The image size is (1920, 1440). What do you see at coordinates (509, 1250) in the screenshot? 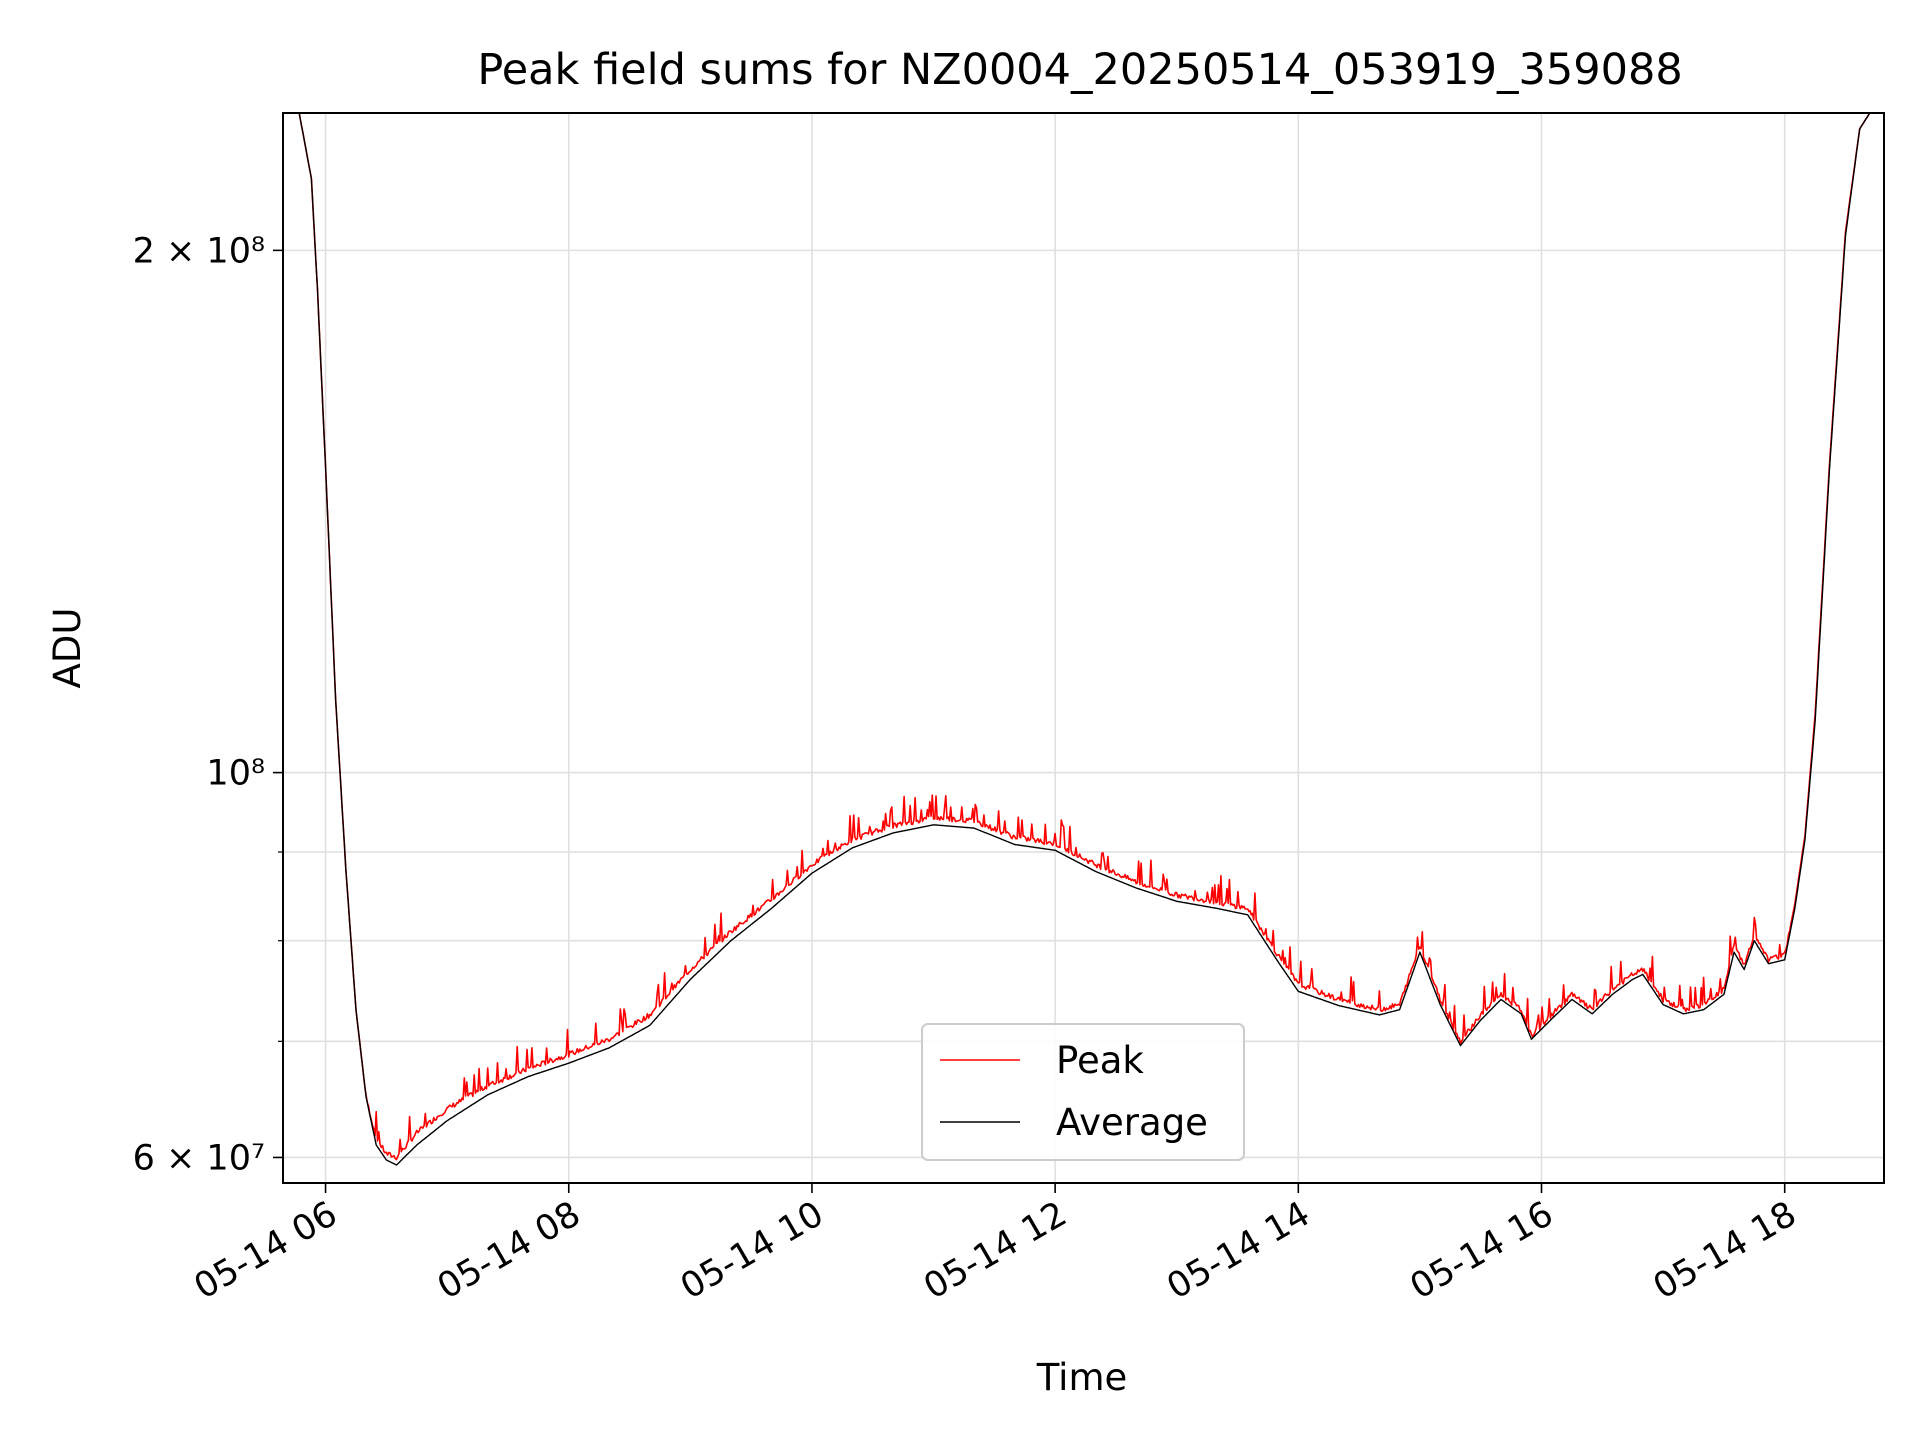
I see `x-tick-label: 05-14 08` at bounding box center [509, 1250].